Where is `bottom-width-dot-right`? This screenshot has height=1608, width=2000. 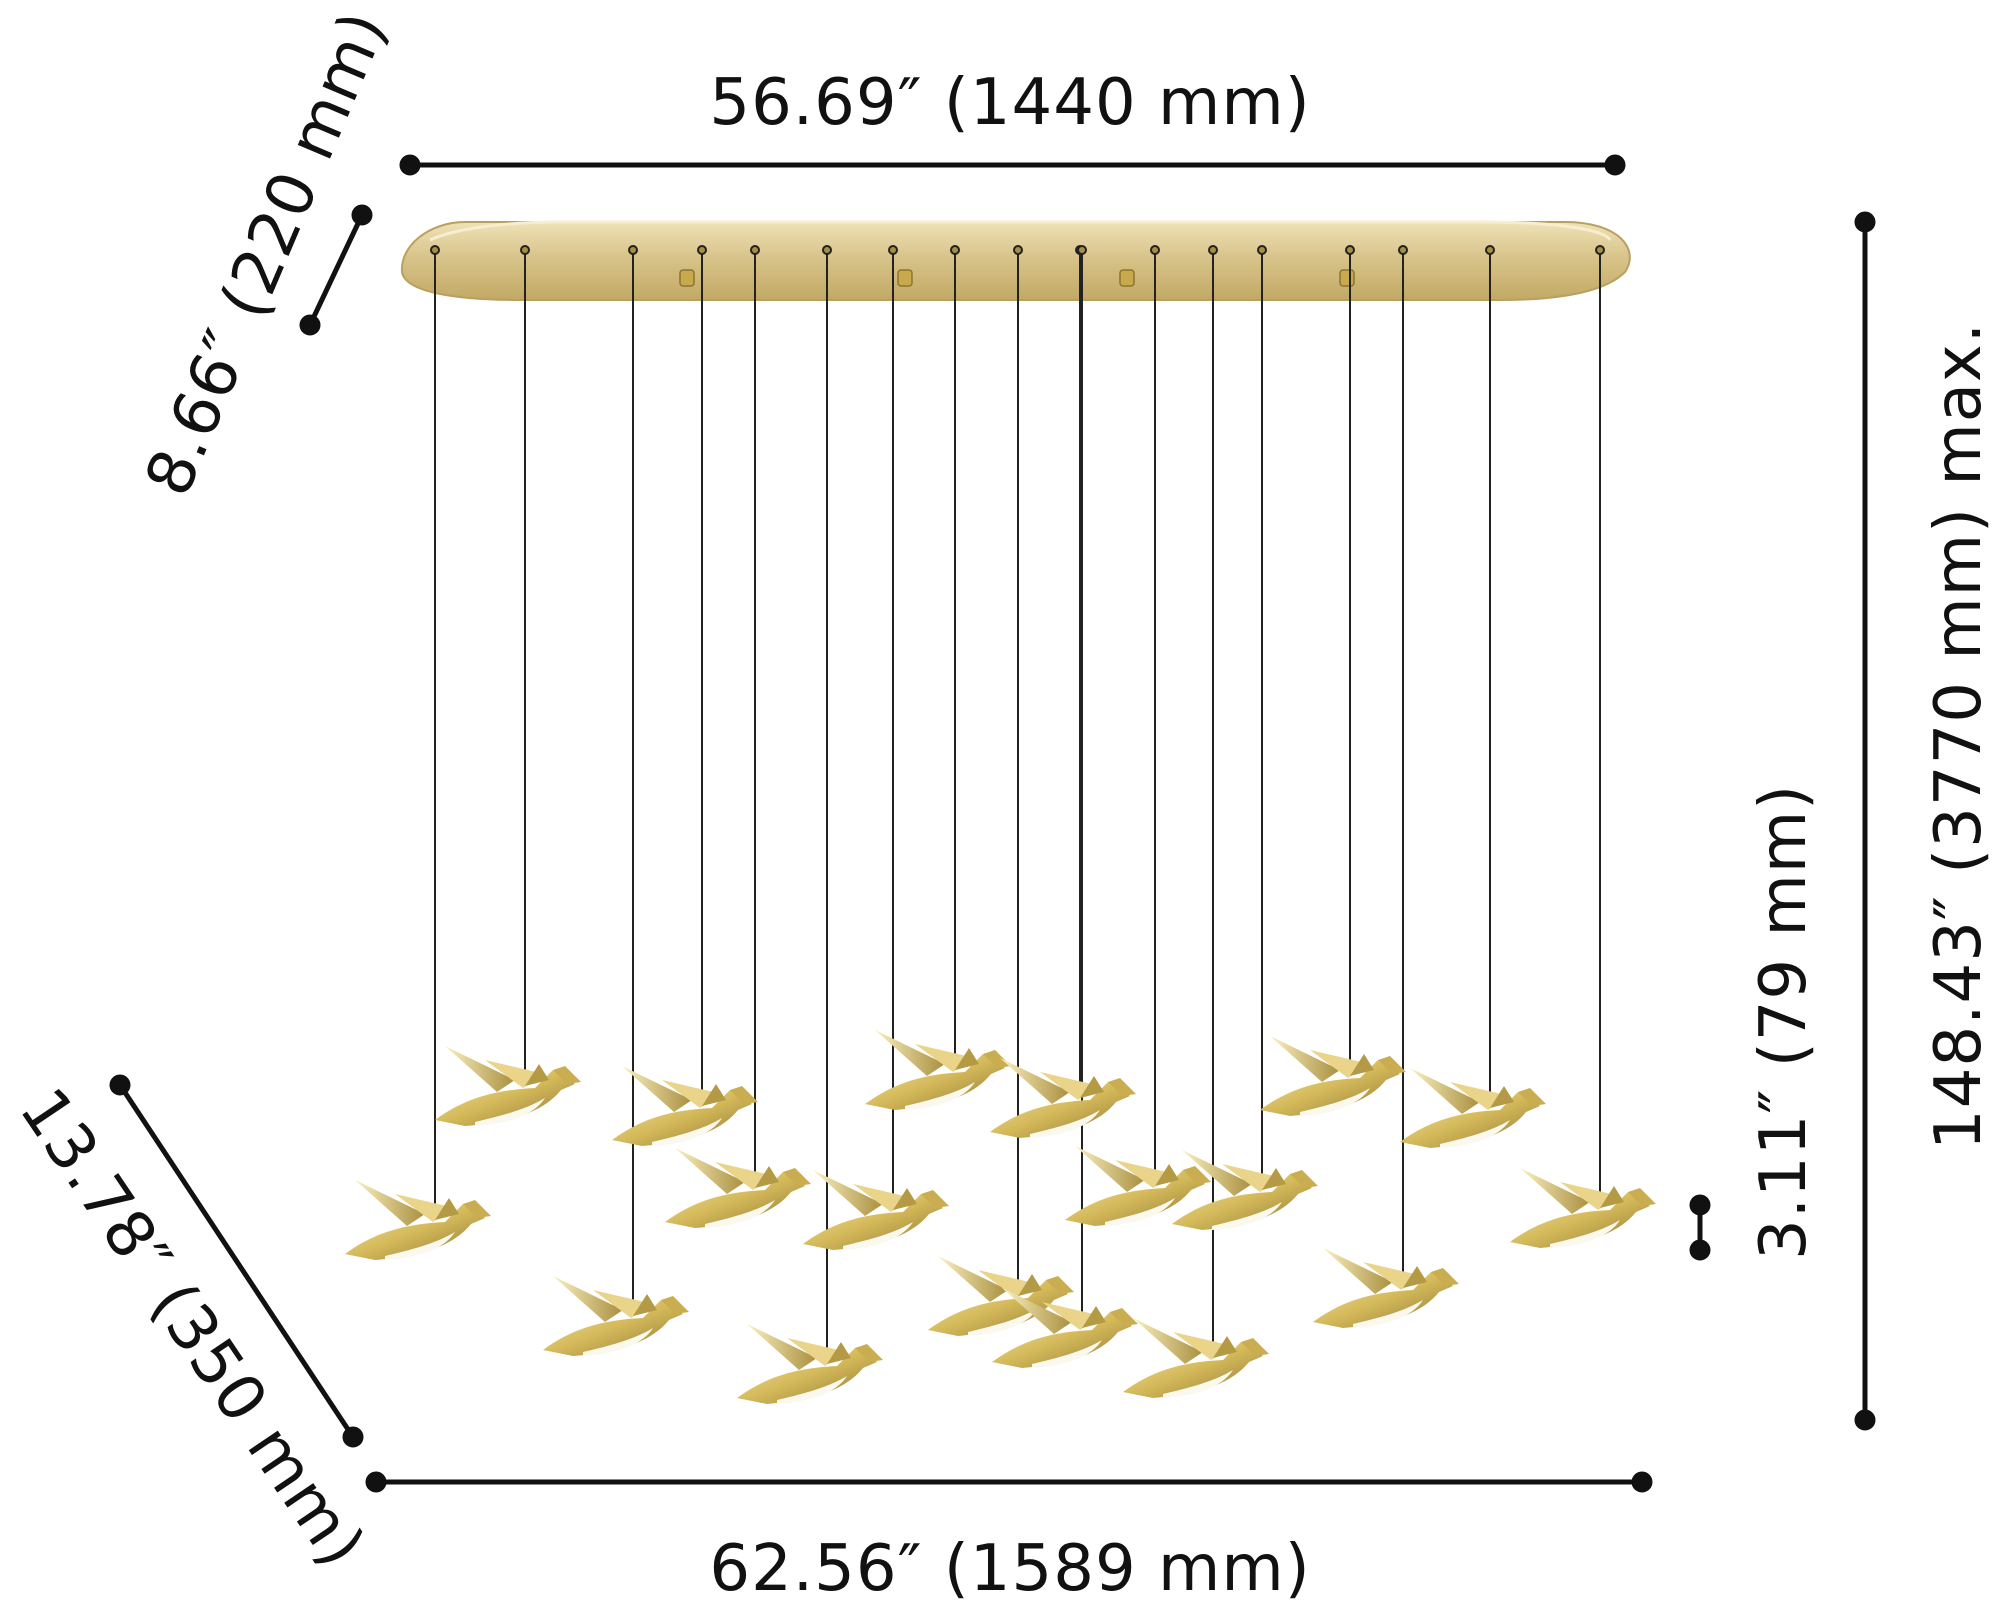 bottom-width-dot-right is located at coordinates (1642, 1482).